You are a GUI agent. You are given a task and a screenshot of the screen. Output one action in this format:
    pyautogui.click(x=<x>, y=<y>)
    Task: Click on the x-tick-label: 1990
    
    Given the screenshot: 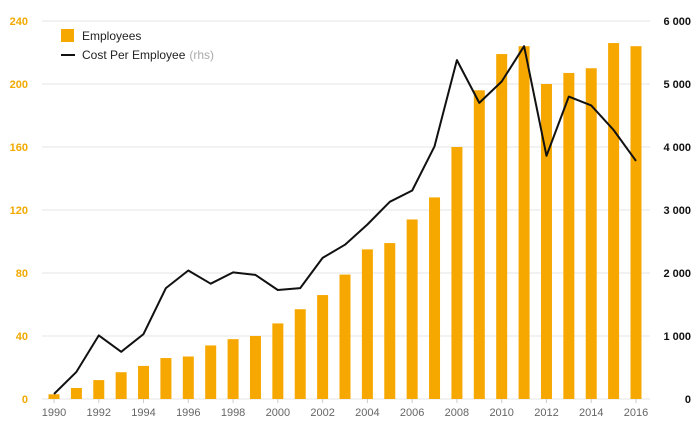 What is the action you would take?
    pyautogui.click(x=54, y=413)
    